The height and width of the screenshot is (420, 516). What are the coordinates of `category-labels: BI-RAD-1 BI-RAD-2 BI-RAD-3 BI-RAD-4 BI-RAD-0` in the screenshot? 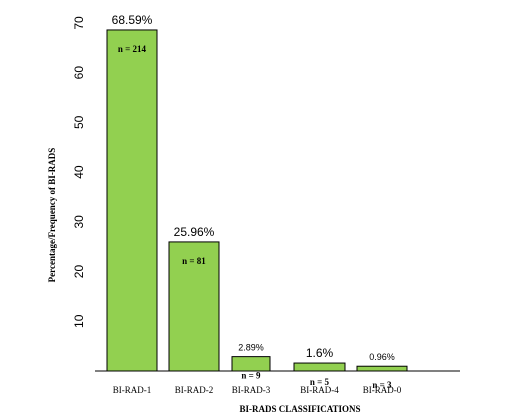 It's located at (257, 390).